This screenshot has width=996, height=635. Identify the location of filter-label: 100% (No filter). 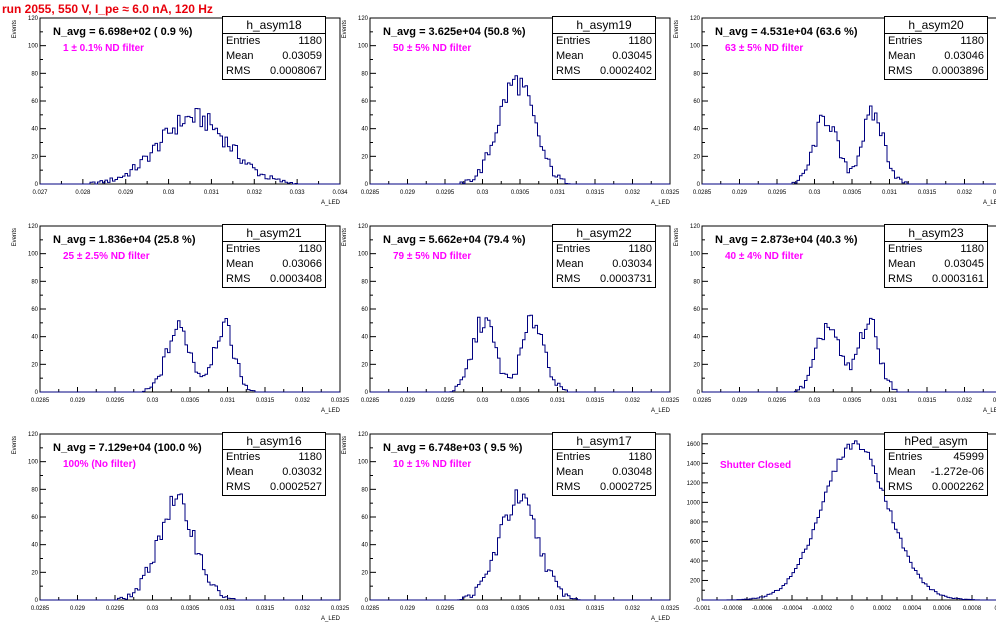
(99, 464).